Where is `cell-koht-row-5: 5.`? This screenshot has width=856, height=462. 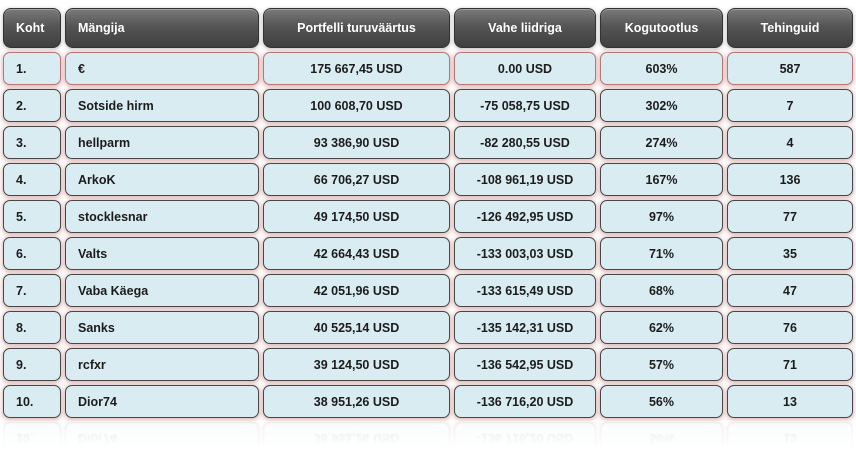
cell-koht-row-5: 5. is located at coordinates (32, 216).